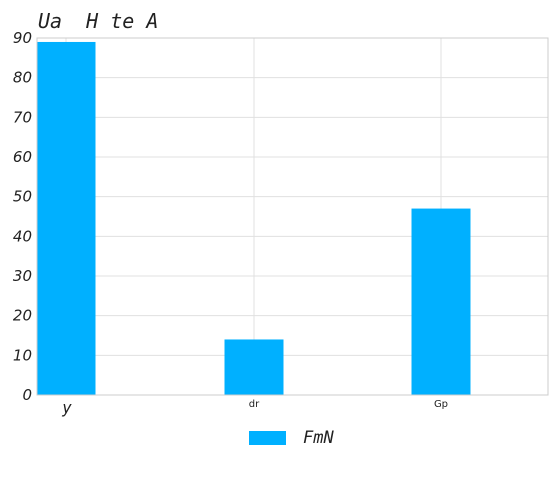 The width and height of the screenshot is (560, 480). What do you see at coordinates (22, 117) in the screenshot?
I see `y-tick-label: 70` at bounding box center [22, 117].